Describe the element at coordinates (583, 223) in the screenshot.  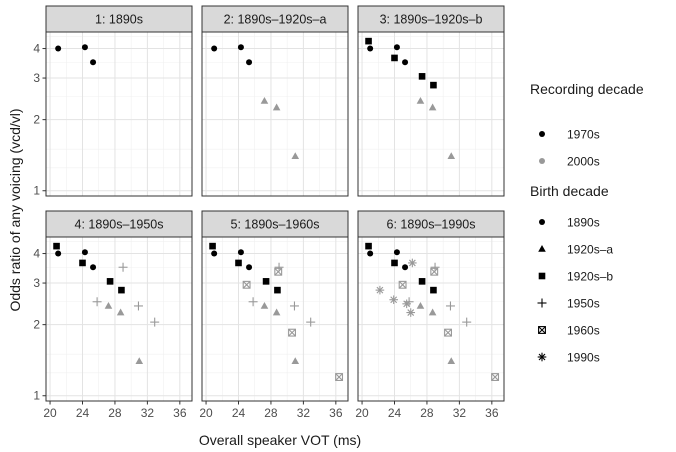
I see `shape-legend-label: 1890s` at that location.